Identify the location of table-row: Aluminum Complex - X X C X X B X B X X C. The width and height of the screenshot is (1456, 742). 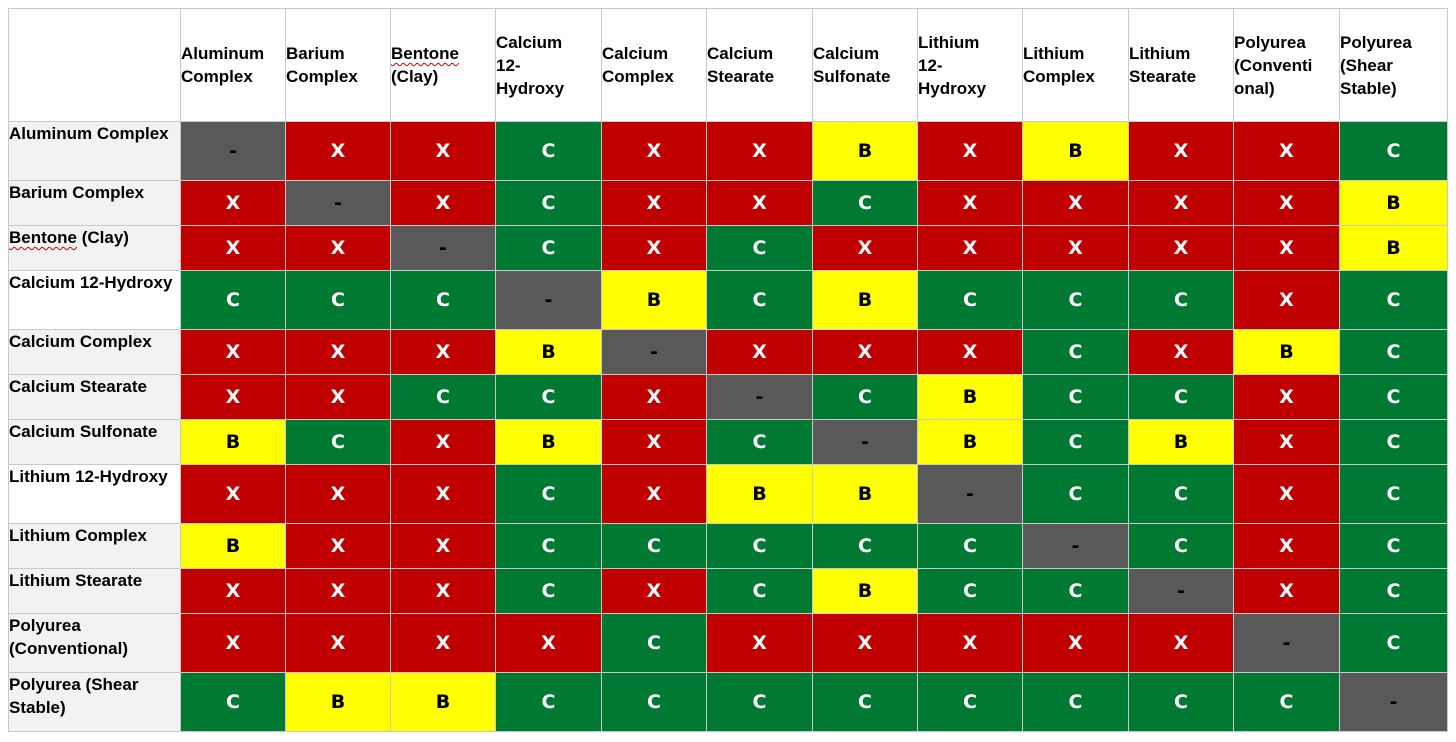
(728, 151).